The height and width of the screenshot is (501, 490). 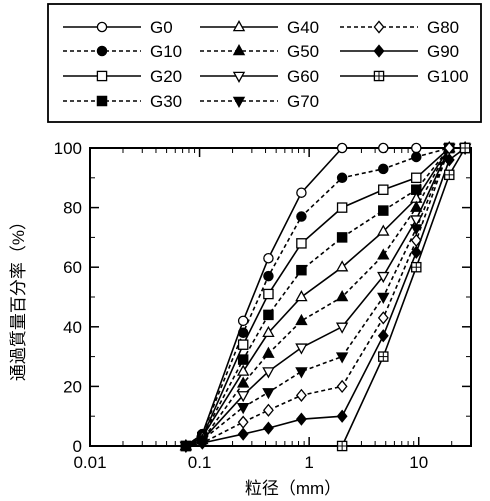 What do you see at coordinates (72, 386) in the screenshot?
I see `y-tick-label: 20` at bounding box center [72, 386].